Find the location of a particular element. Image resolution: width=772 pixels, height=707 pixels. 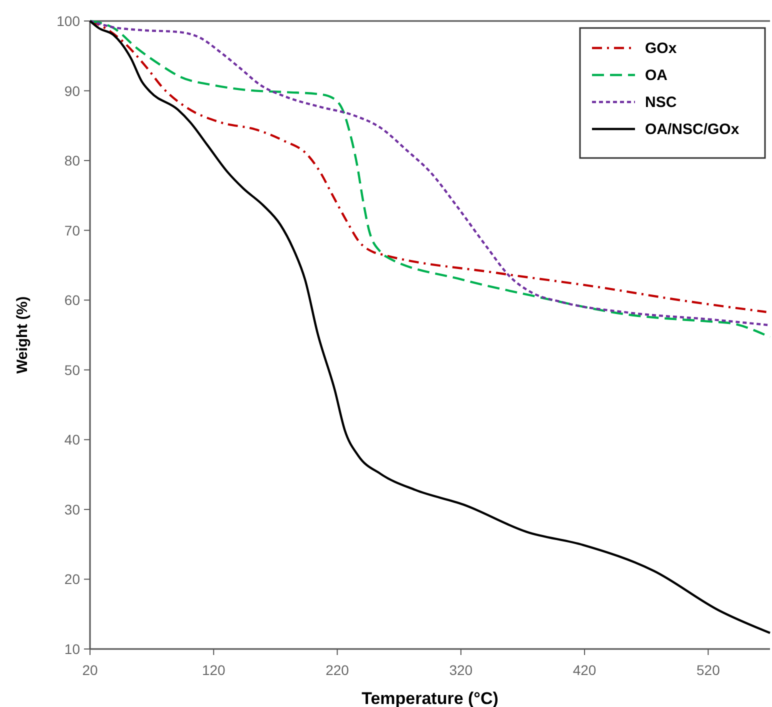

y-tick-label: 50 is located at coordinates (72, 370).